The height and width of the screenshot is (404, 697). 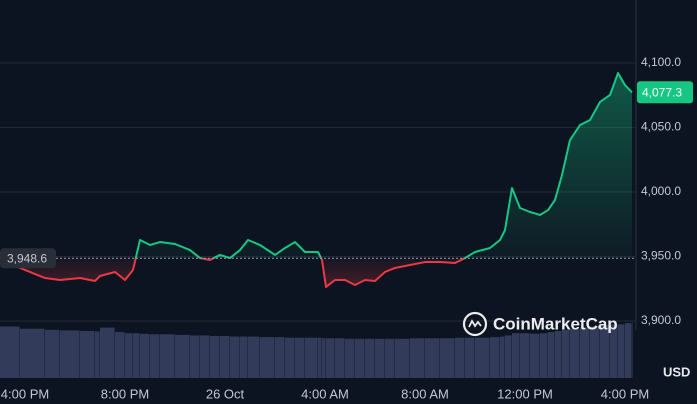 I want to click on y-tick-label: 4,100.0, so click(x=661, y=62).